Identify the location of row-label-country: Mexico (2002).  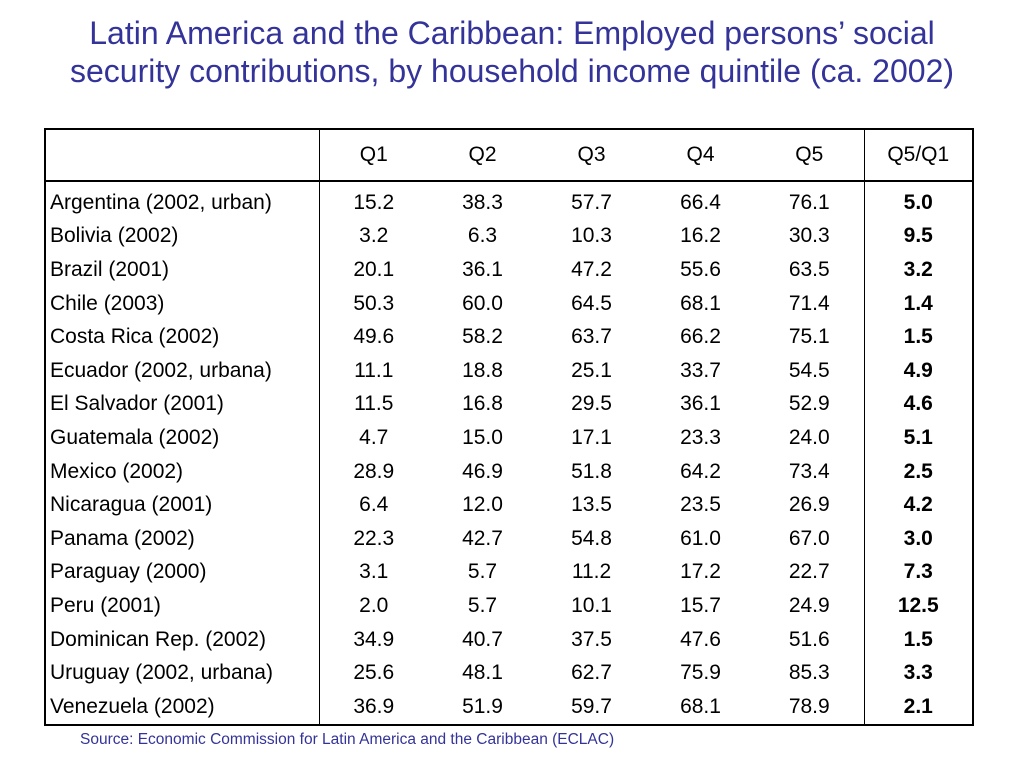
(182, 471).